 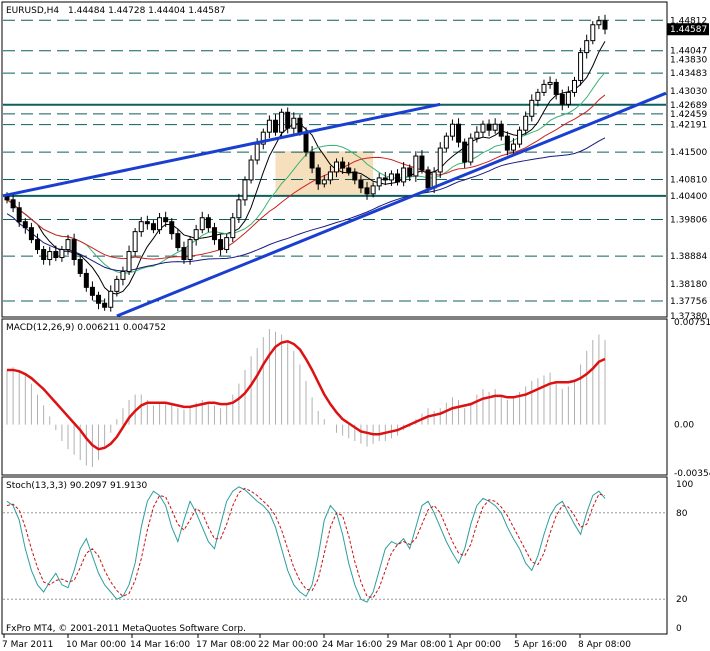 I want to click on price-tick-label: 1.40810, so click(x=688, y=181).